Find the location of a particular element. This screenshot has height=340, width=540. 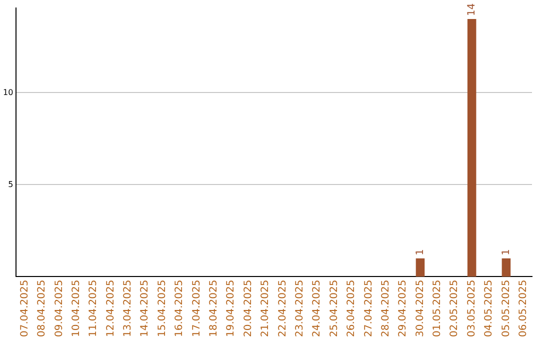

y-tick-label: 10 is located at coordinates (8, 92).